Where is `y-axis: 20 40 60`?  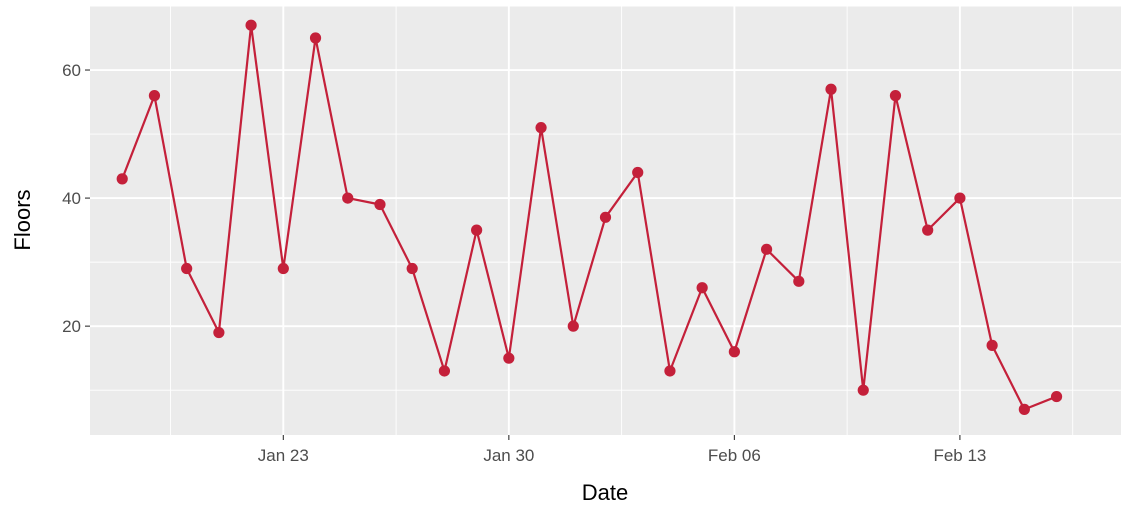 y-axis: 20 40 60 is located at coordinates (76, 198).